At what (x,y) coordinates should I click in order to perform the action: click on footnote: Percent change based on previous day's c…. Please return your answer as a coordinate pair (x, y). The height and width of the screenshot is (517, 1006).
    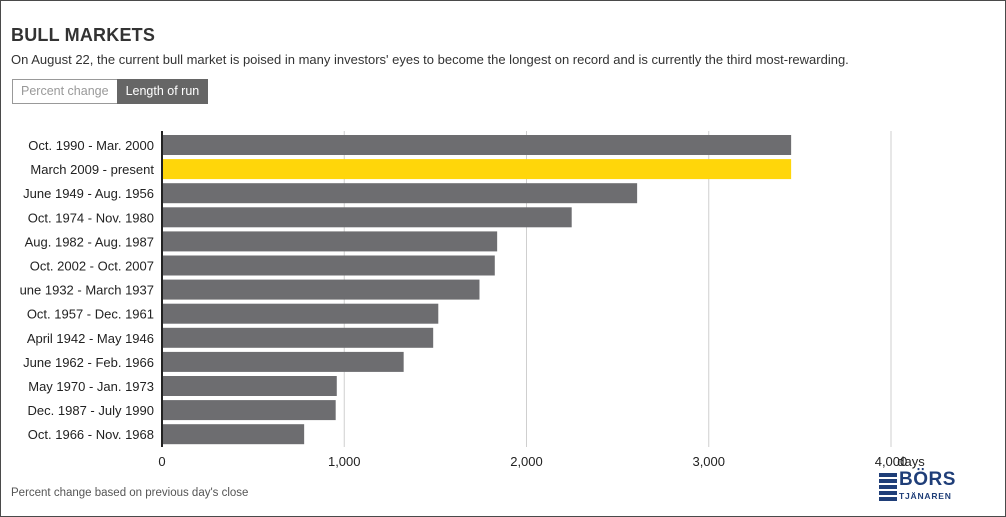
    Looking at the image, I should click on (130, 493).